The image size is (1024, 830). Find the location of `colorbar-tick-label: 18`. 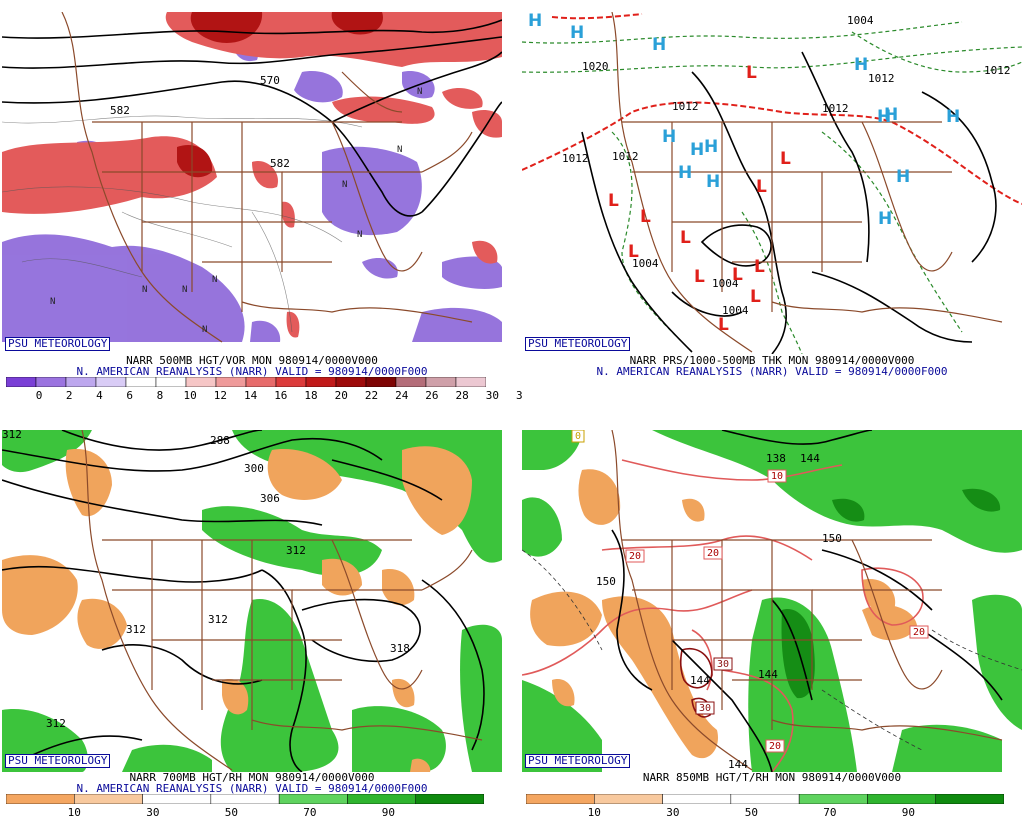

colorbar-tick-label: 18 is located at coordinates (311, 395).